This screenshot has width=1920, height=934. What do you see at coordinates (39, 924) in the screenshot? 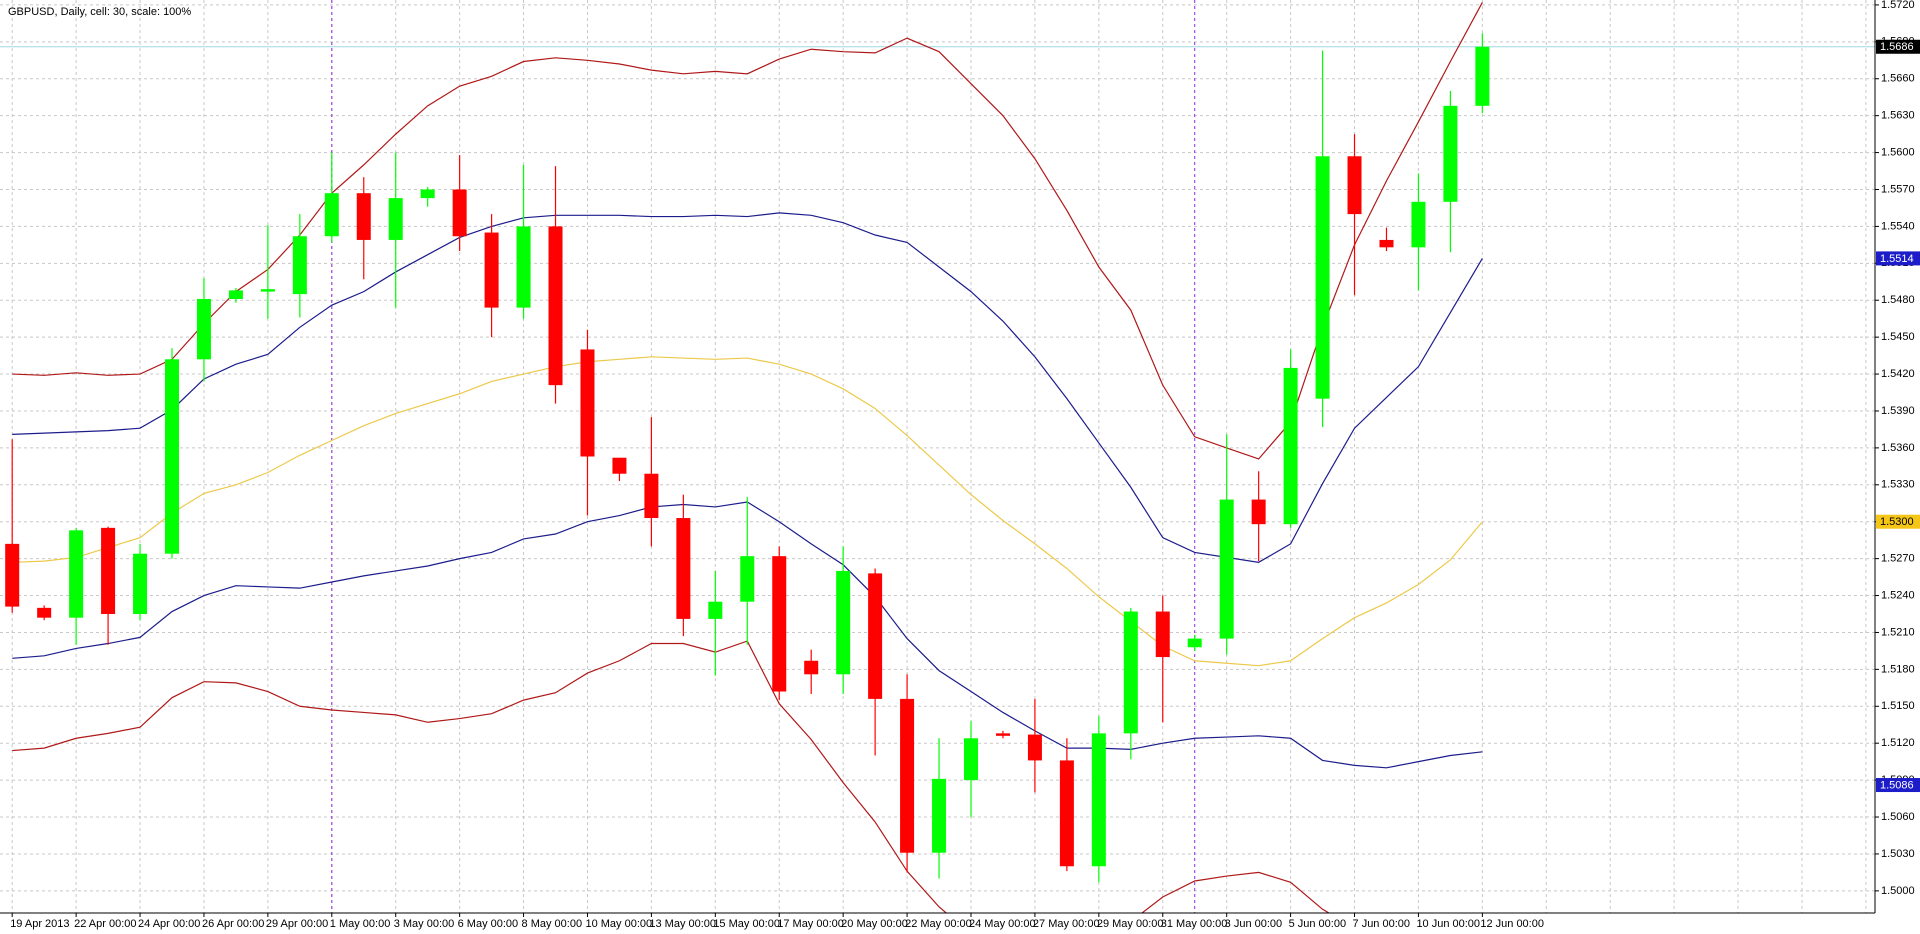
I see `x-tick-label: 19 Apr 2013` at bounding box center [39, 924].